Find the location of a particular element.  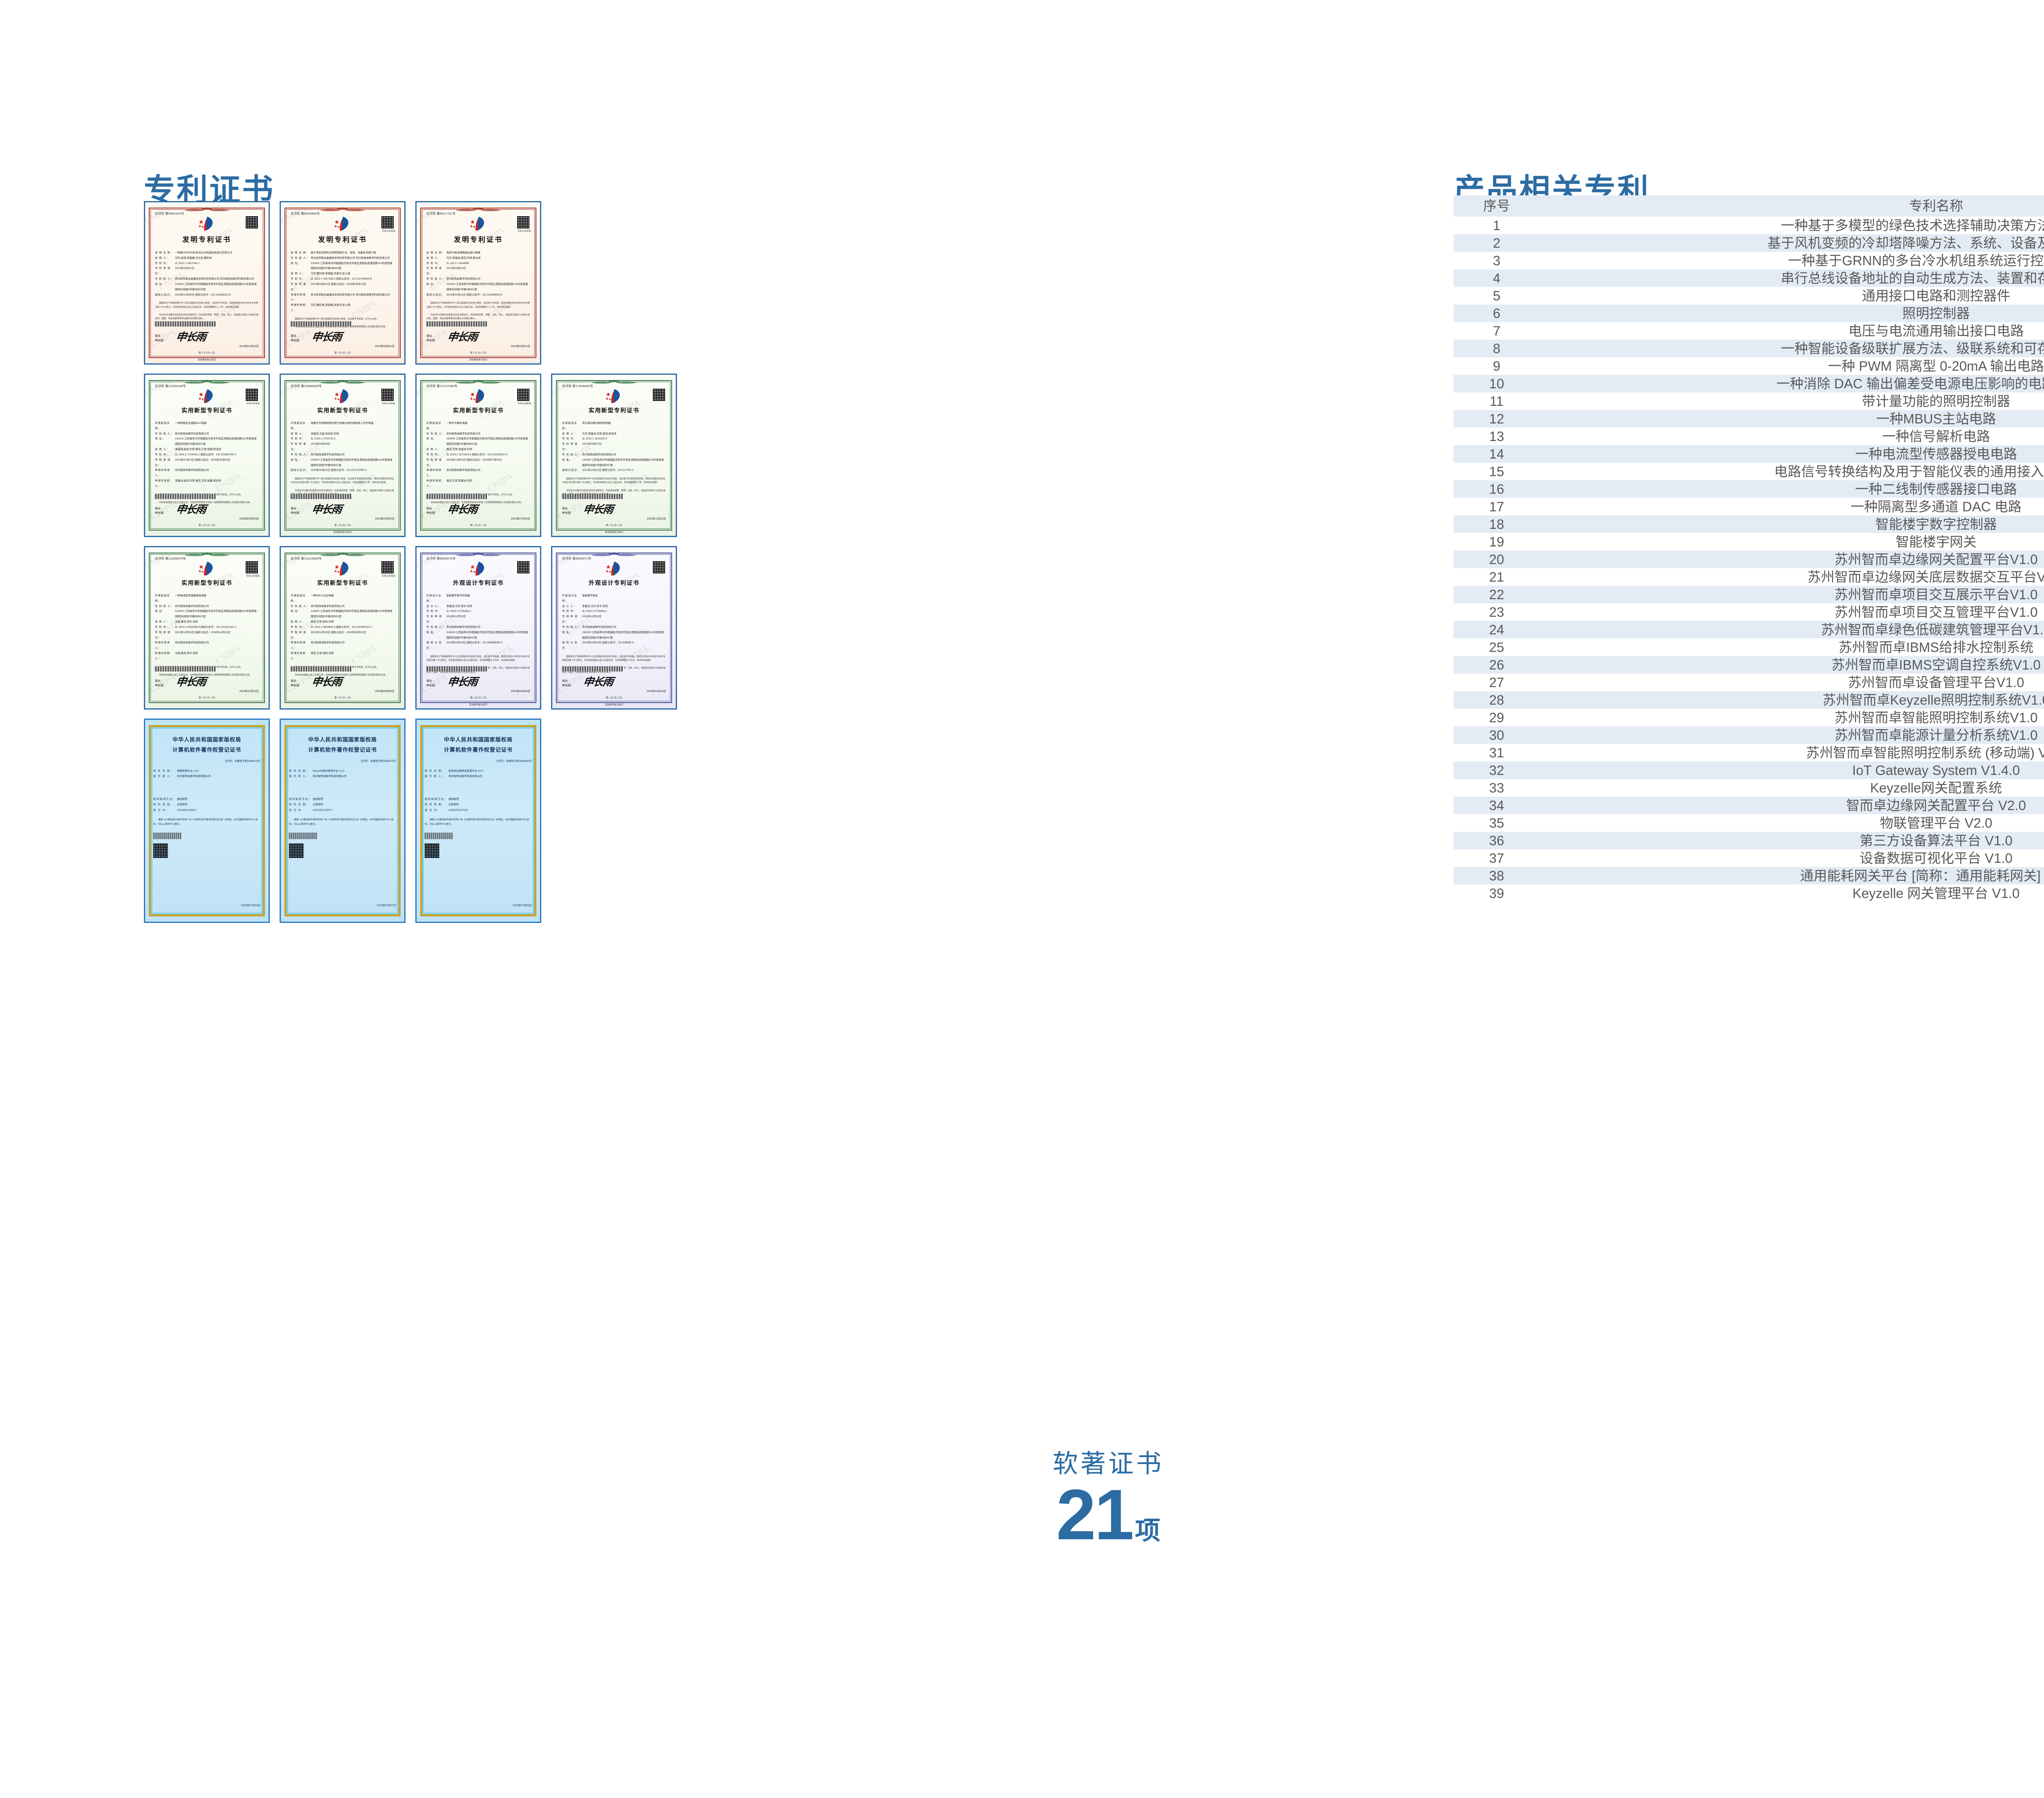

software-copyright-count-wrap: 21项 is located at coordinates (1108, 1515).